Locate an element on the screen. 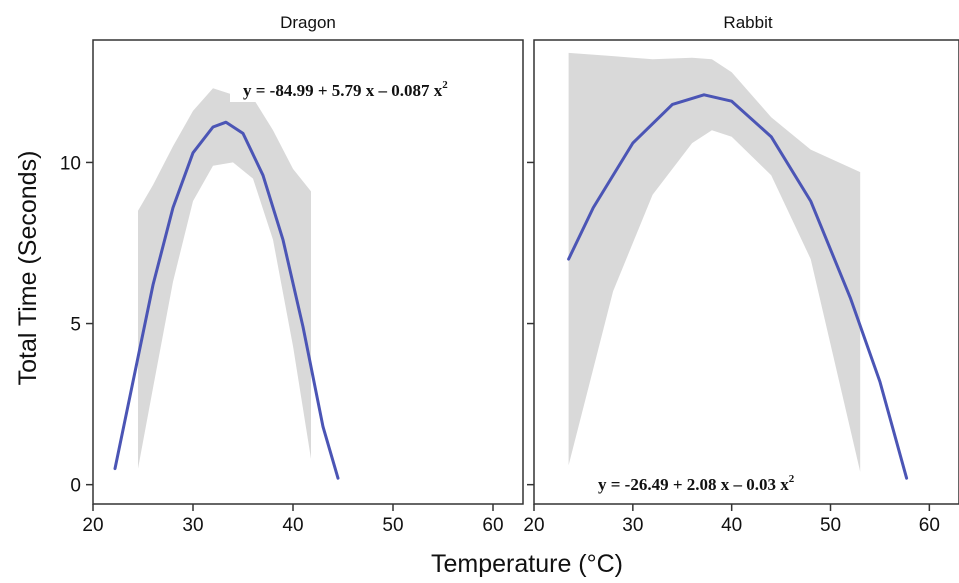 Image resolution: width=959 pixels, height=583 pixels. equation-main-rabbit: y = -26.49 + 2.08 x – 0.03 x is located at coordinates (693, 484).